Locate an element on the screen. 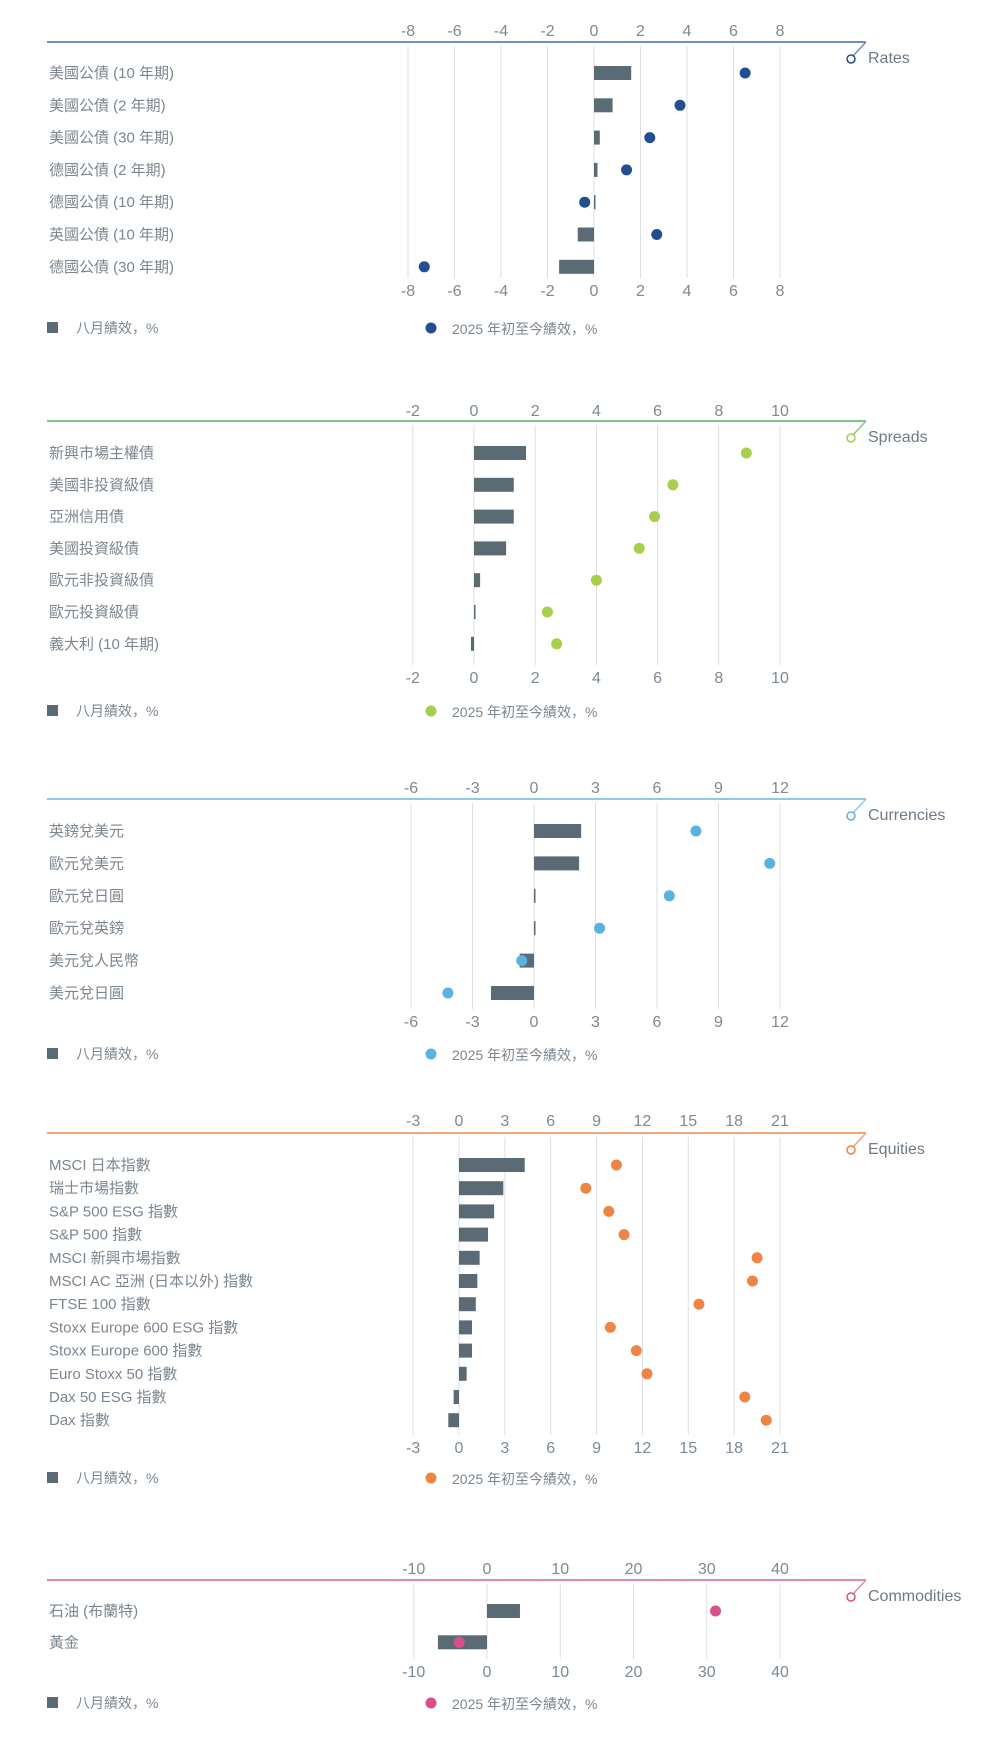 This screenshot has width=1000, height=1755. category-label: FTSE 100 指數 is located at coordinates (100, 1304).